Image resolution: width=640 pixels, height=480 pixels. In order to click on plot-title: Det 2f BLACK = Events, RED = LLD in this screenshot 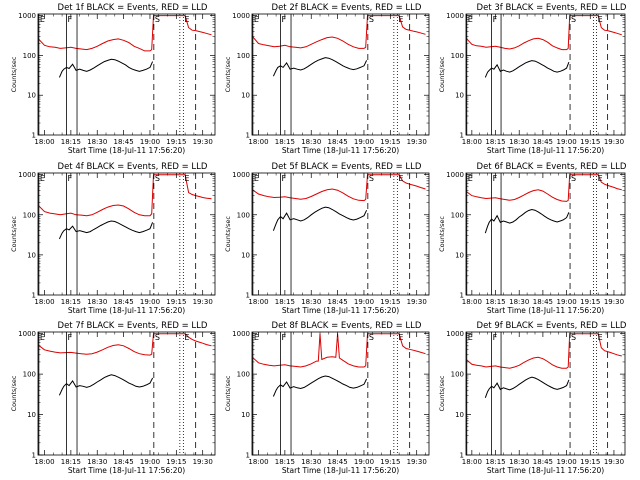, I will do `click(347, 8)`.